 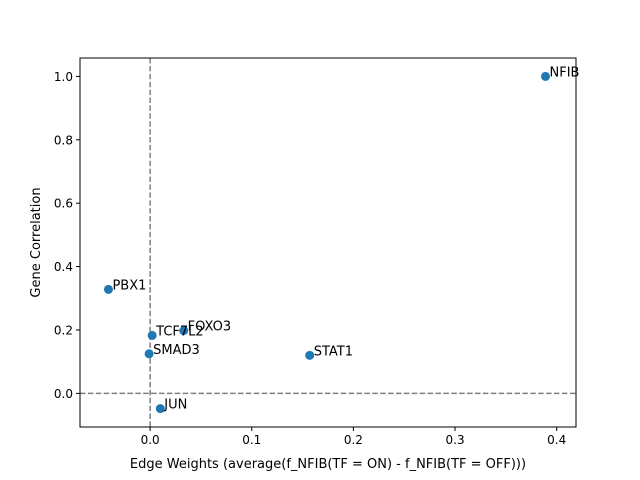 I want to click on y-tick-label: 0.2, so click(x=63, y=330).